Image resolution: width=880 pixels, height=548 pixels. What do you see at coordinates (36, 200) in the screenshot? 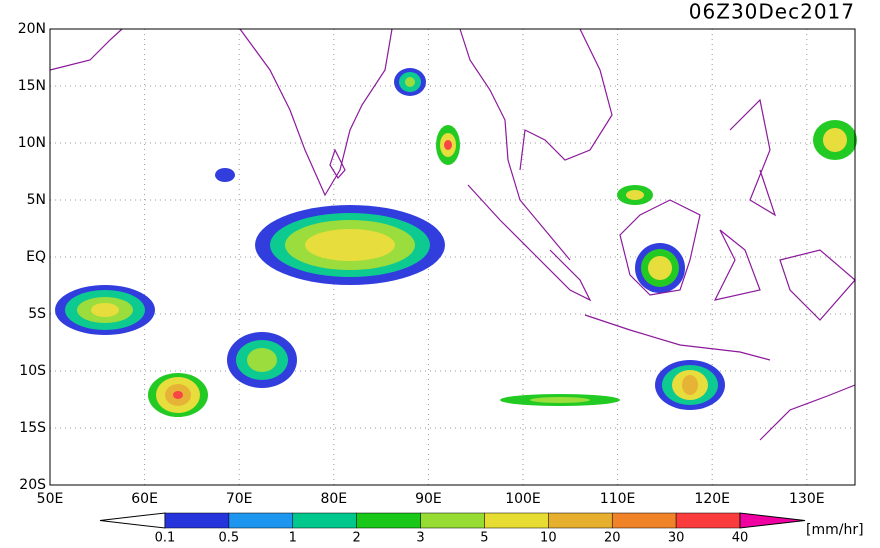
I see `lat-label: 5N` at bounding box center [36, 200].